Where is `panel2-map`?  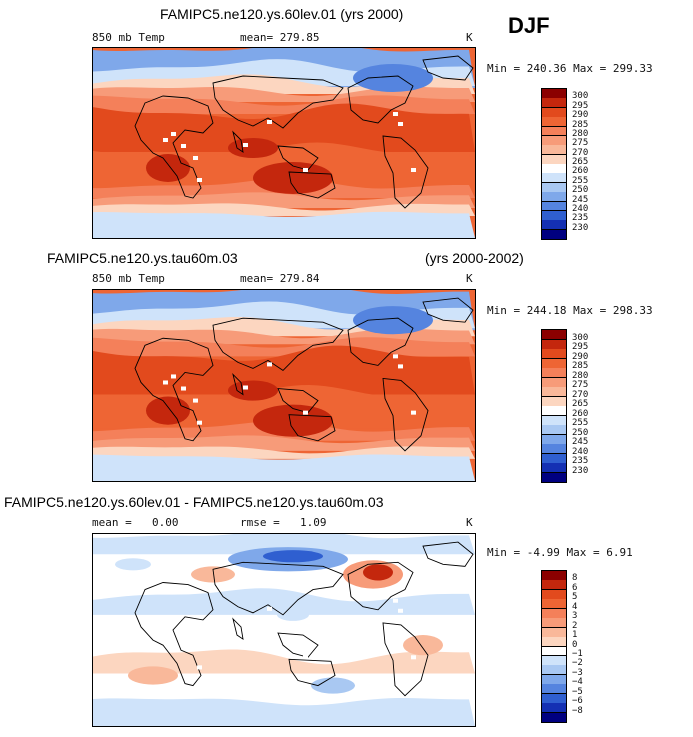 panel2-map is located at coordinates (284, 385).